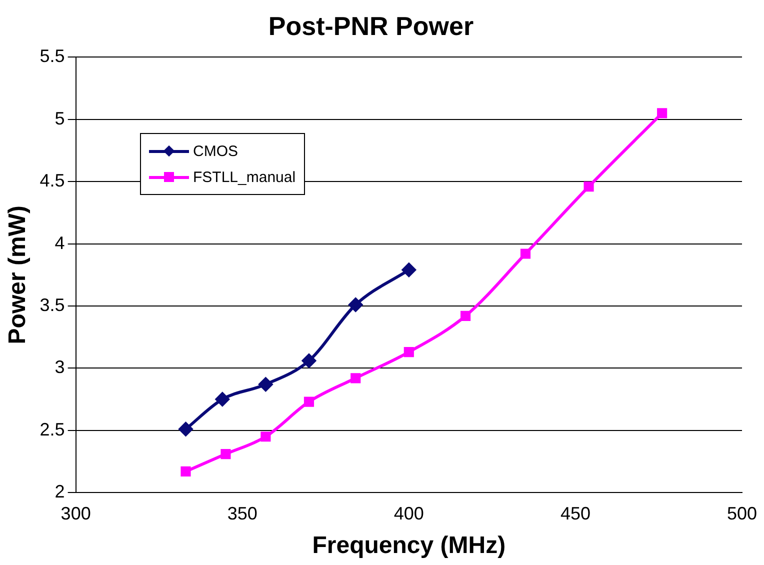  Describe the element at coordinates (371, 25) in the screenshot. I see `chart-title: Post-PNR Power` at that location.